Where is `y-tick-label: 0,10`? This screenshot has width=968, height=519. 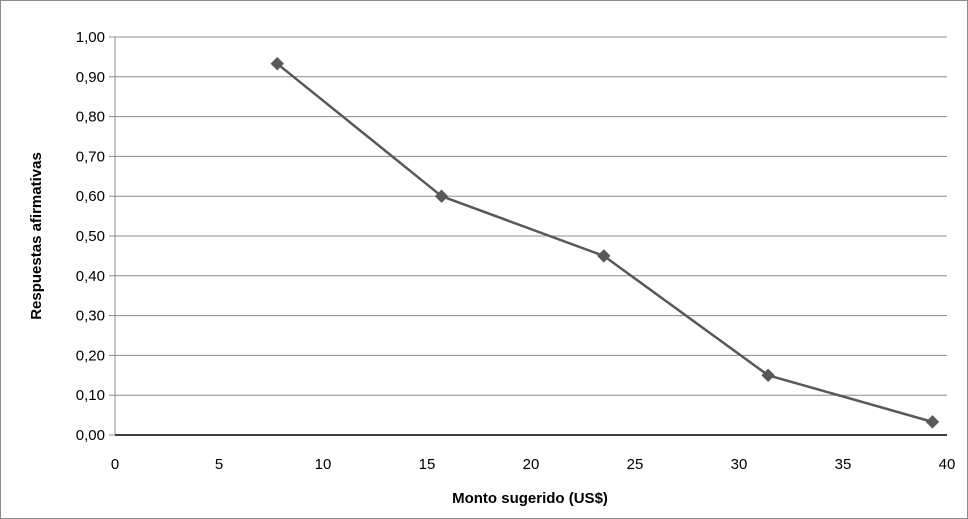 y-tick-label: 0,10 is located at coordinates (90, 395).